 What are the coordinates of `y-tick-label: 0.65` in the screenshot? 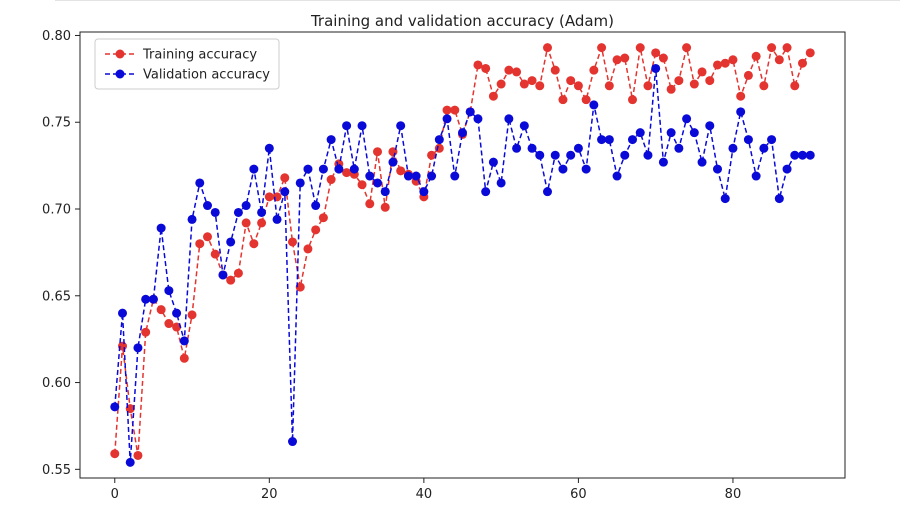 It's located at (56, 296).